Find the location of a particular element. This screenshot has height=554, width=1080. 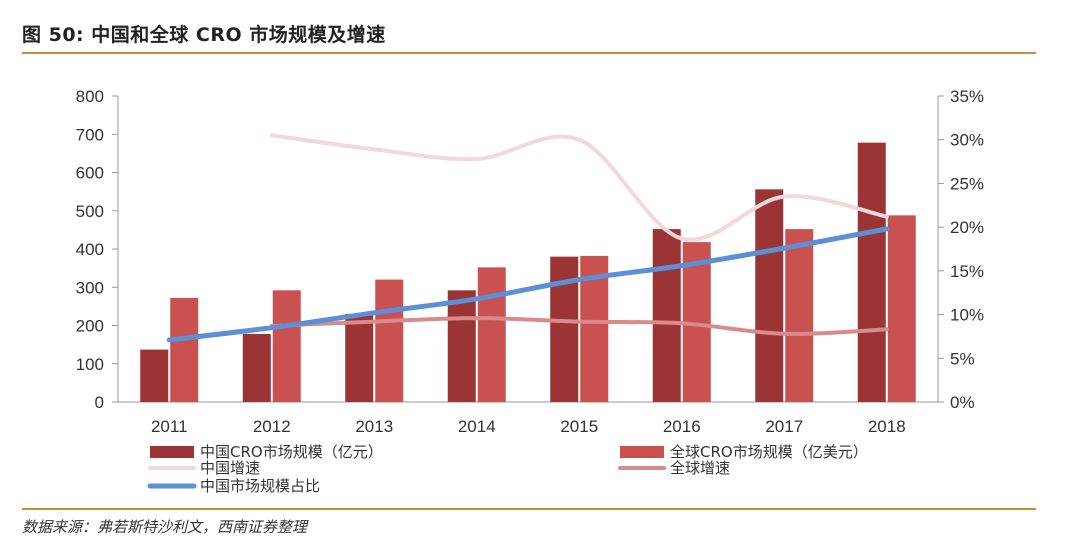

legend-label: 中国市场规模占比 is located at coordinates (260, 486).